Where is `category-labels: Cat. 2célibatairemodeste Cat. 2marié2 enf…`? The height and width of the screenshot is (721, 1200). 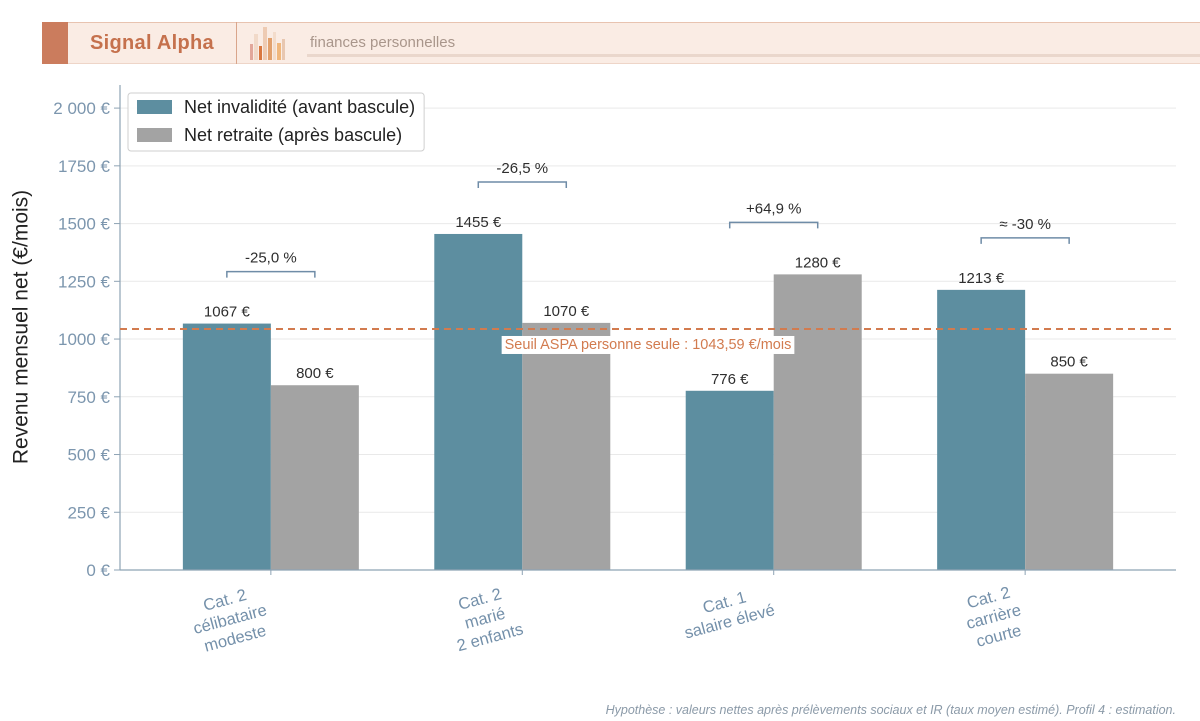
category-labels: Cat. 2célibatairemodeste Cat. 2marié2 enf… is located at coordinates (607, 619).